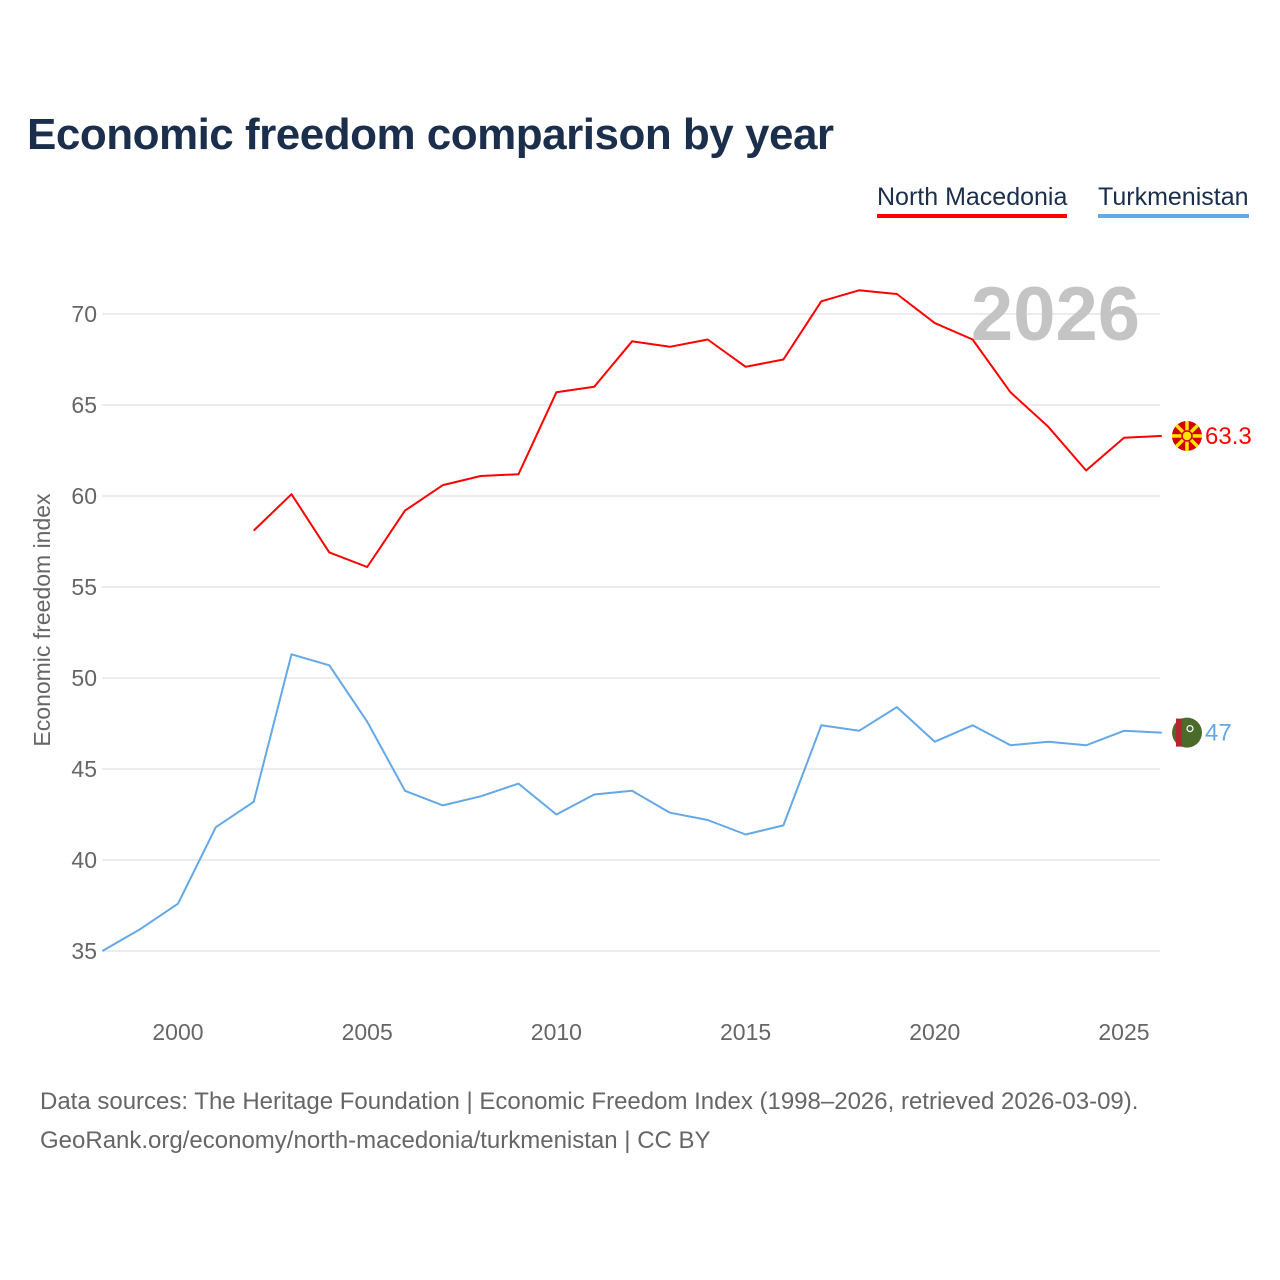  Describe the element at coordinates (934, 1032) in the screenshot. I see `x-tick-label: 2020` at that location.